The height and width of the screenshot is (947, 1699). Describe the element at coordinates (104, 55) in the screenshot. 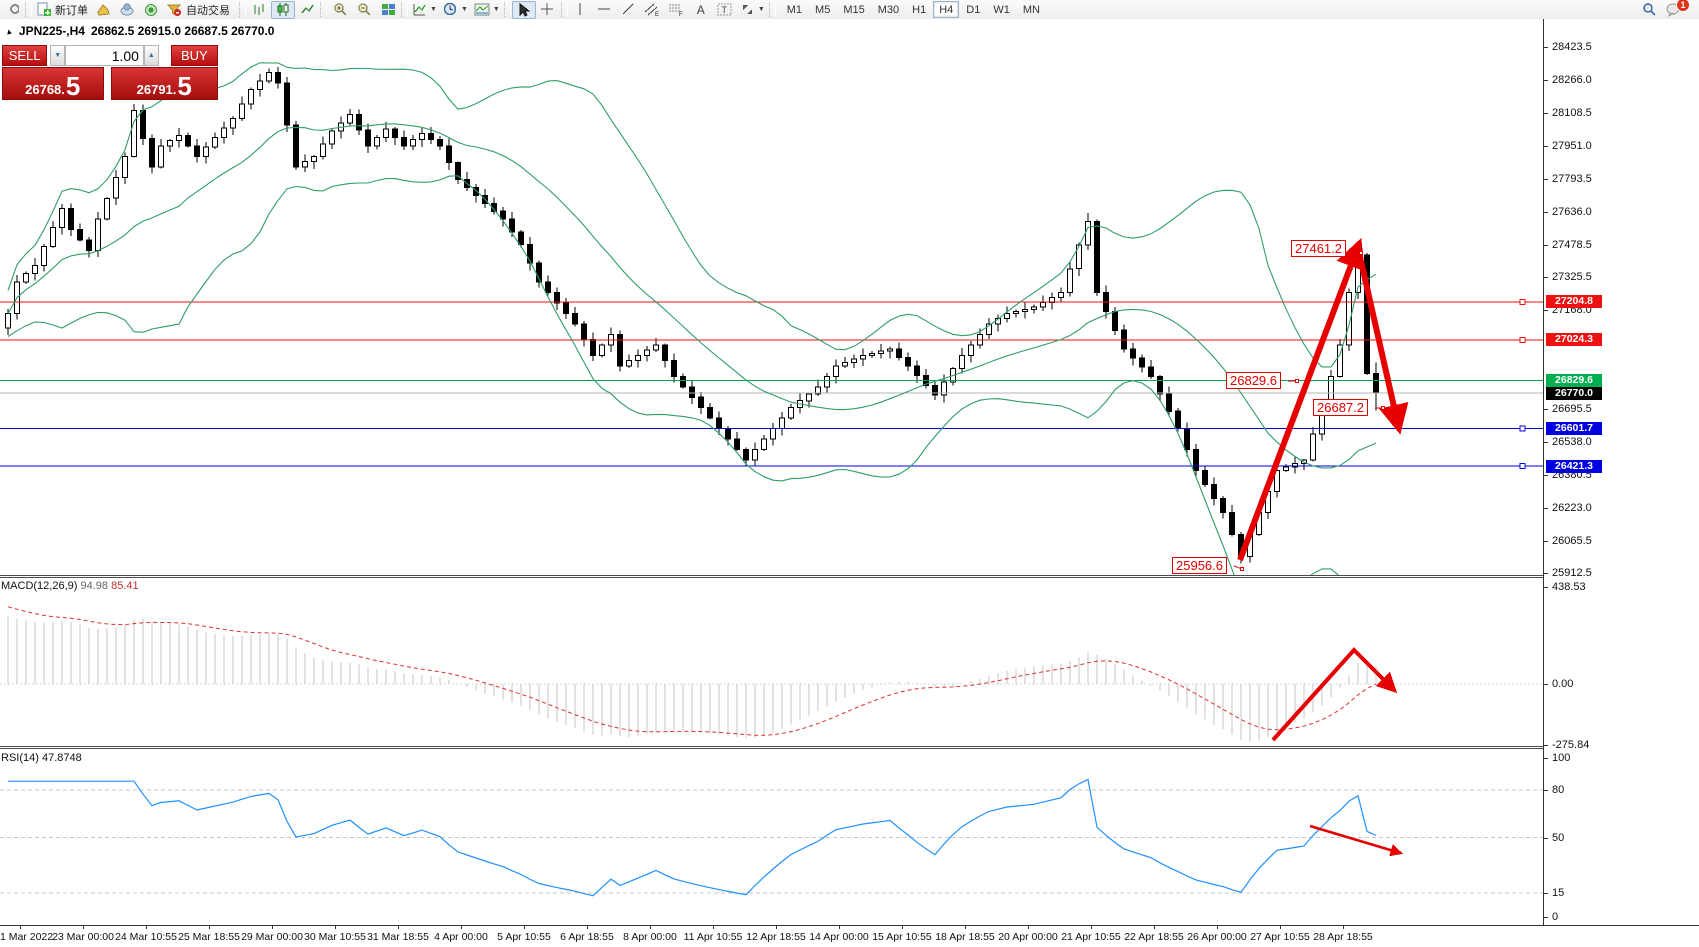

I see `volume-input: 1.00` at that location.